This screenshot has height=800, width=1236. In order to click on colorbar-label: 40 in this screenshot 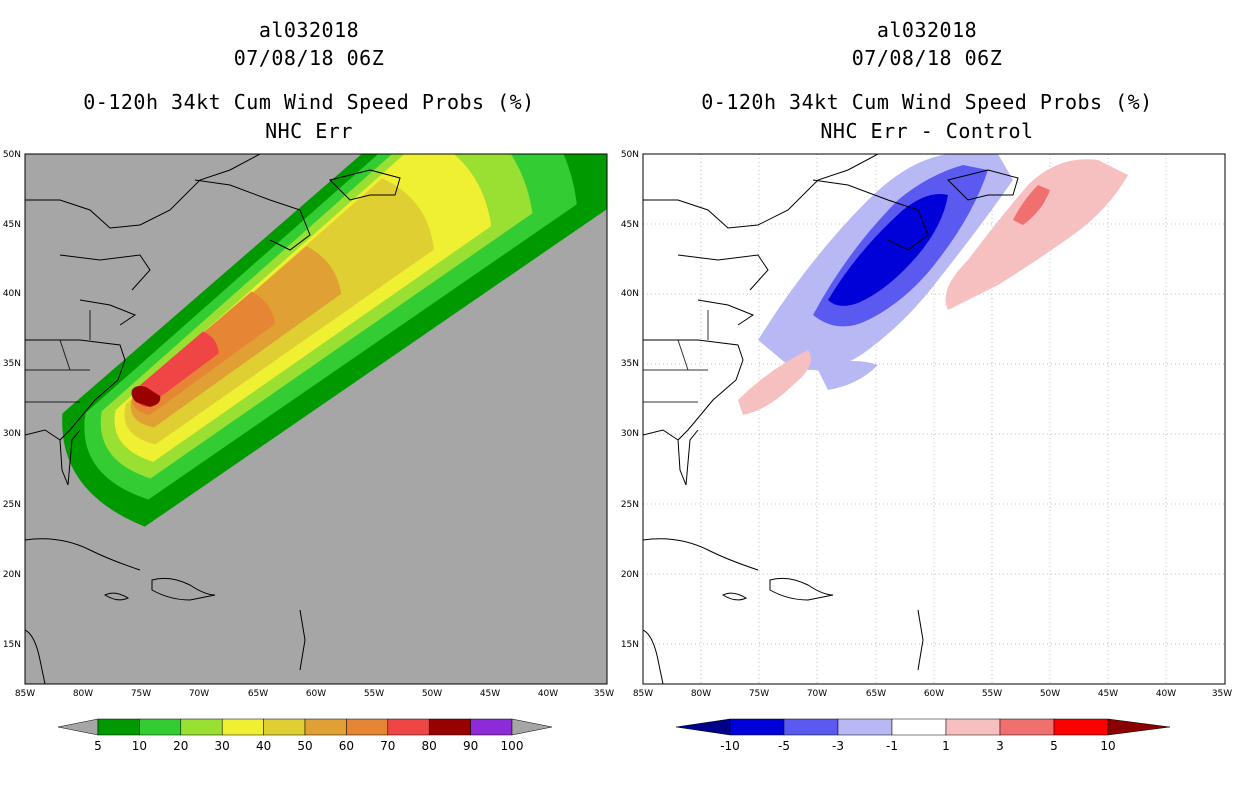, I will do `click(263, 746)`.